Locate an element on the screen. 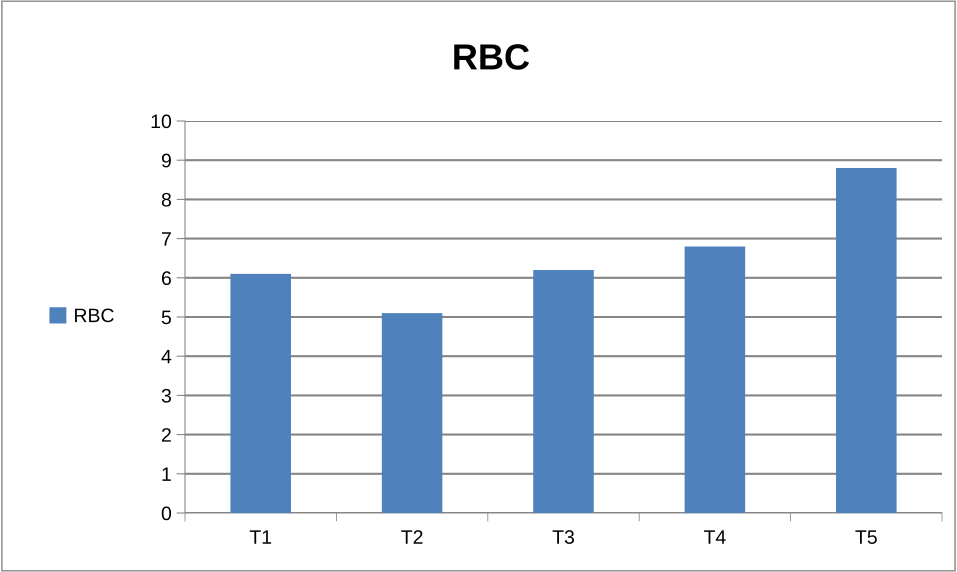 The image size is (957, 572). chart-title: RBC is located at coordinates (492, 57).